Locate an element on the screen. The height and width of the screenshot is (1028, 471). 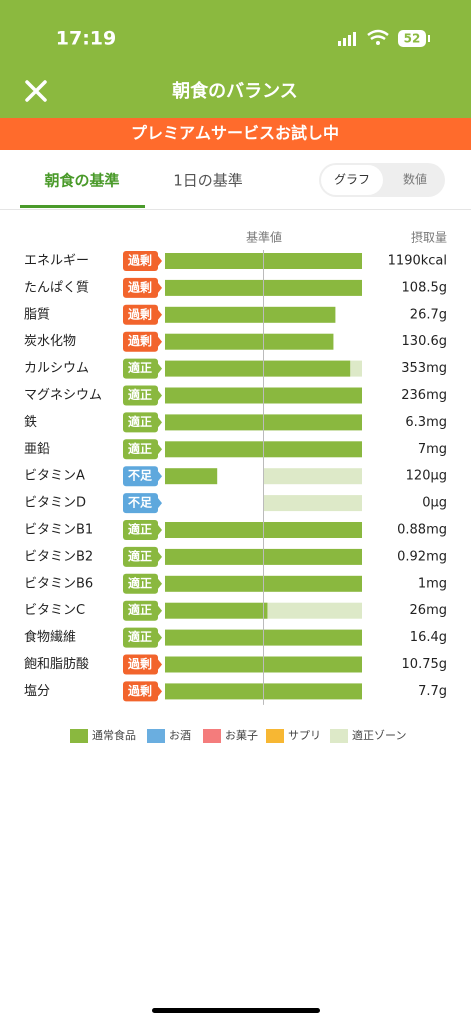
intake-value: 7.7g is located at coordinates (432, 691).